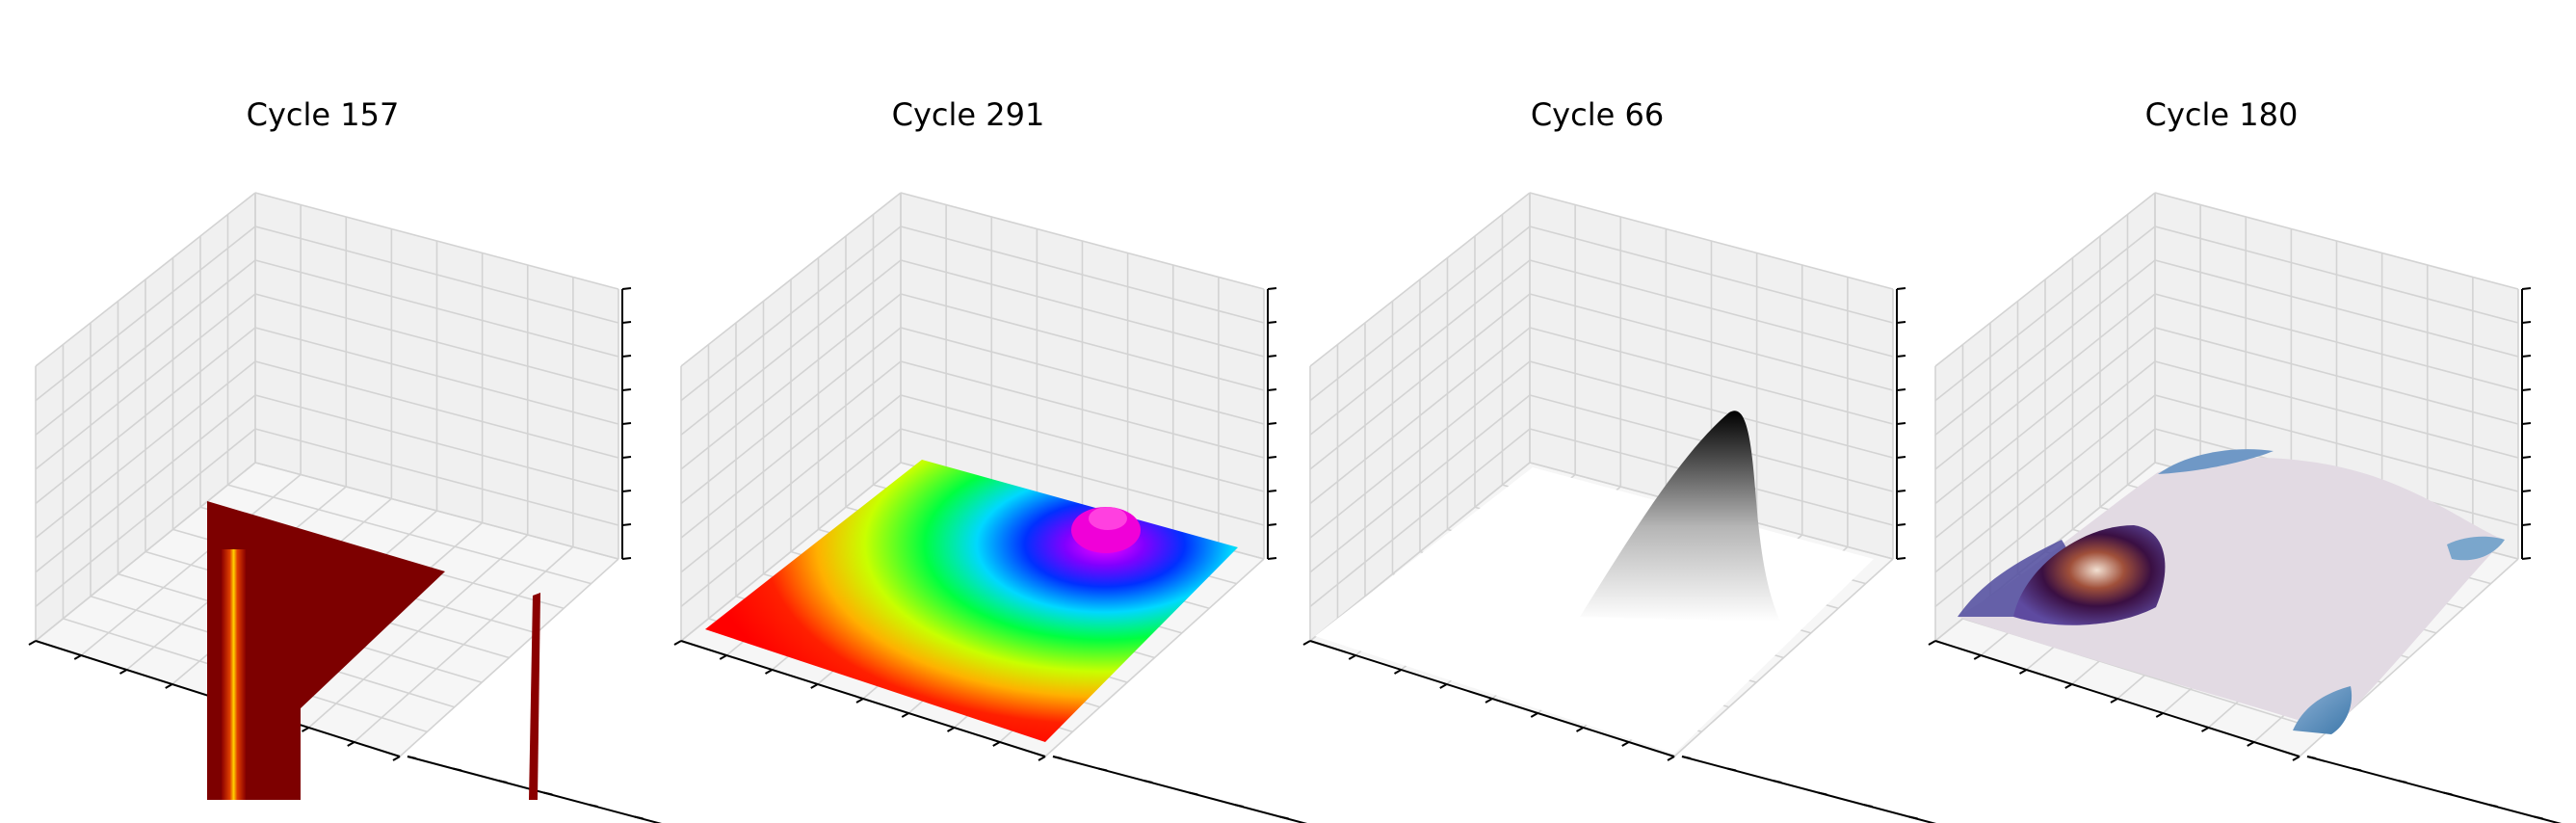 This screenshot has height=823, width=2576. Describe the element at coordinates (2222, 114) in the screenshot. I see `panel-4-title: Cycle 180` at that location.